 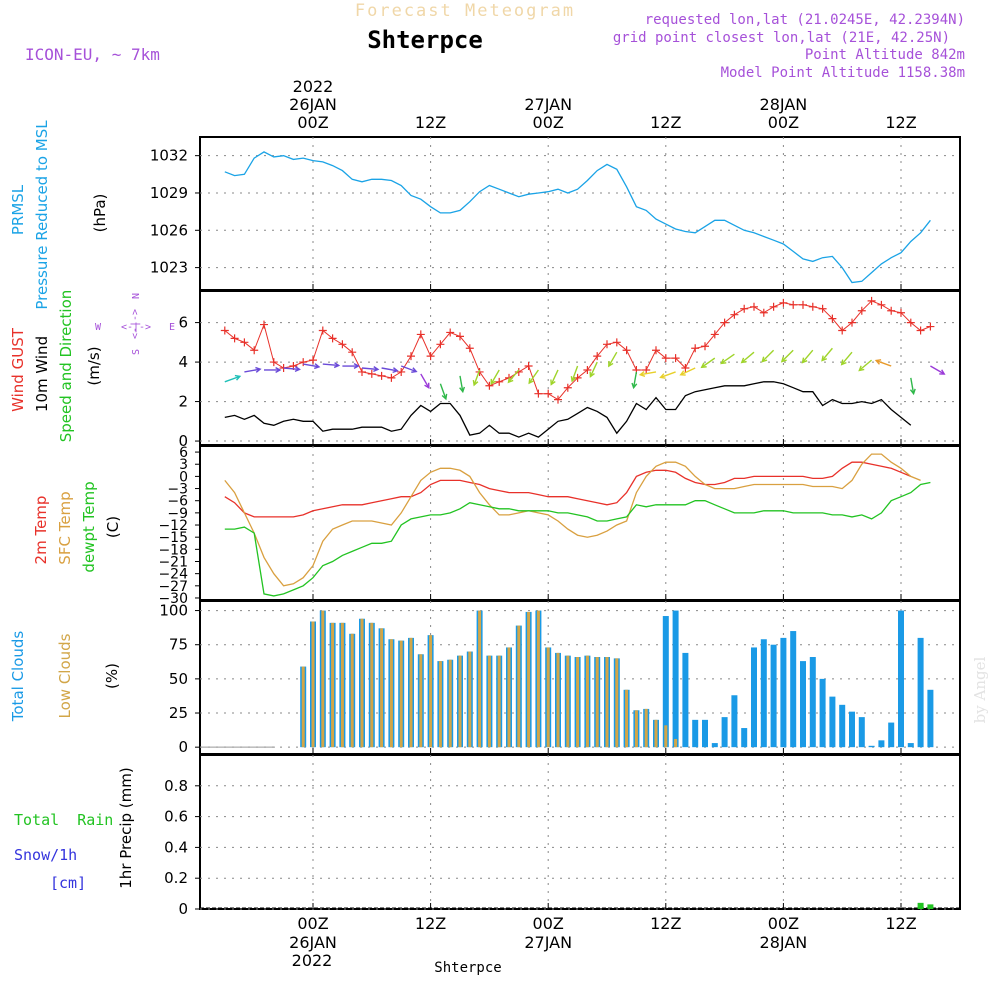 I want to click on y-tick-label: −24, so click(x=173, y=575).